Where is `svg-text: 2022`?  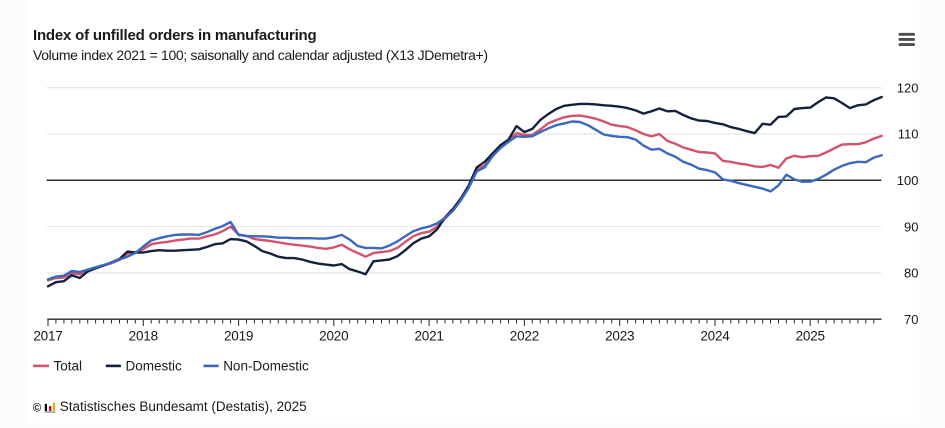
svg-text: 2022 is located at coordinates (524, 335).